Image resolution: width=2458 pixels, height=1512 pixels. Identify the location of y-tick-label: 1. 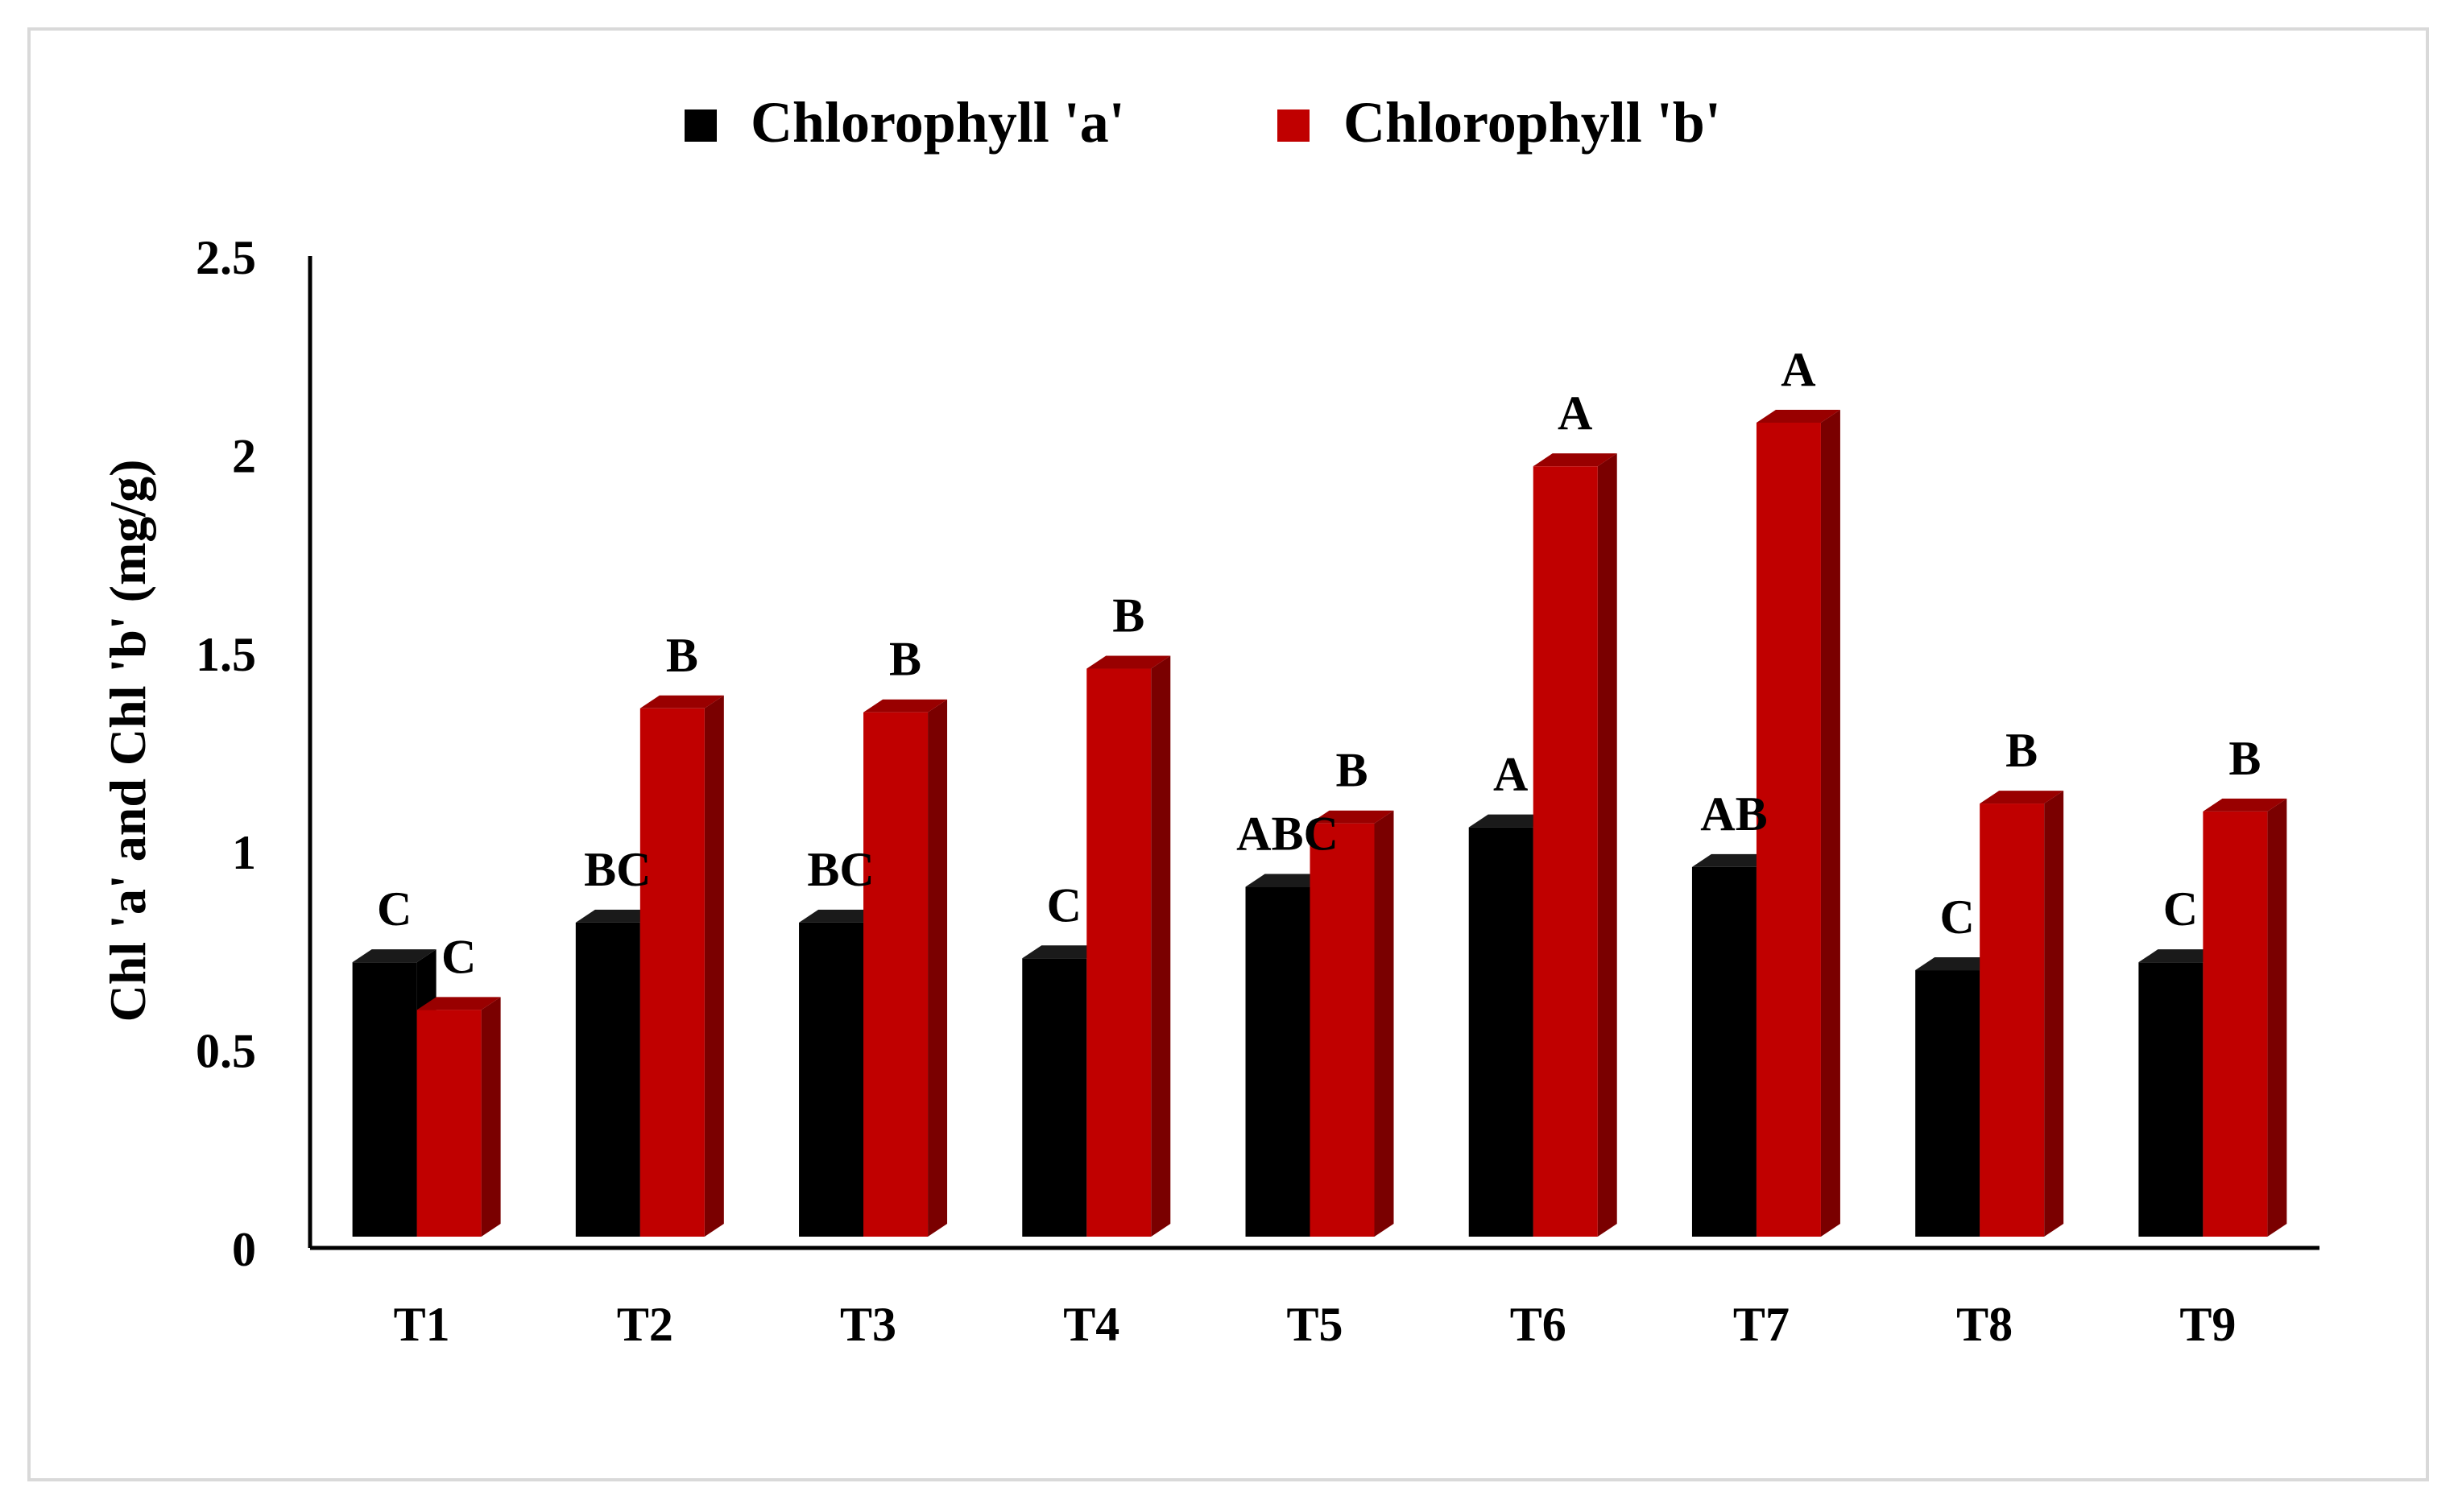
(244, 852).